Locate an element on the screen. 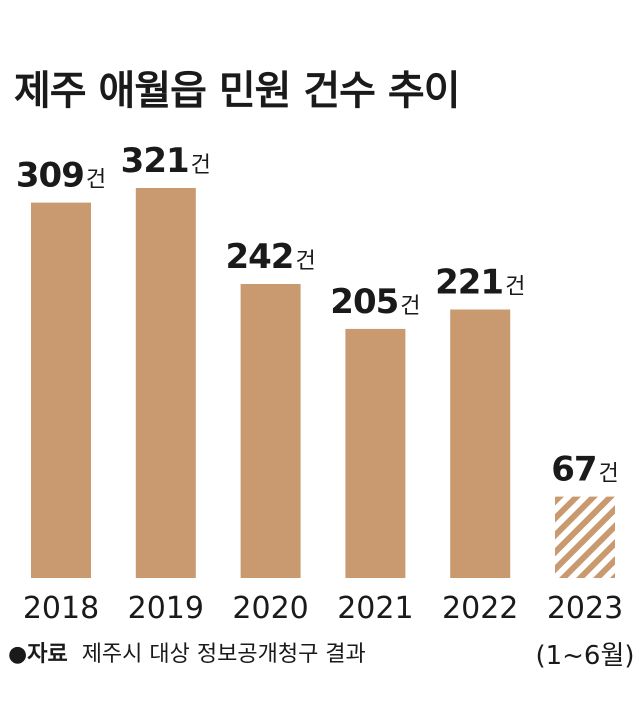 The image size is (640, 719). bar-2019 is located at coordinates (165, 383).